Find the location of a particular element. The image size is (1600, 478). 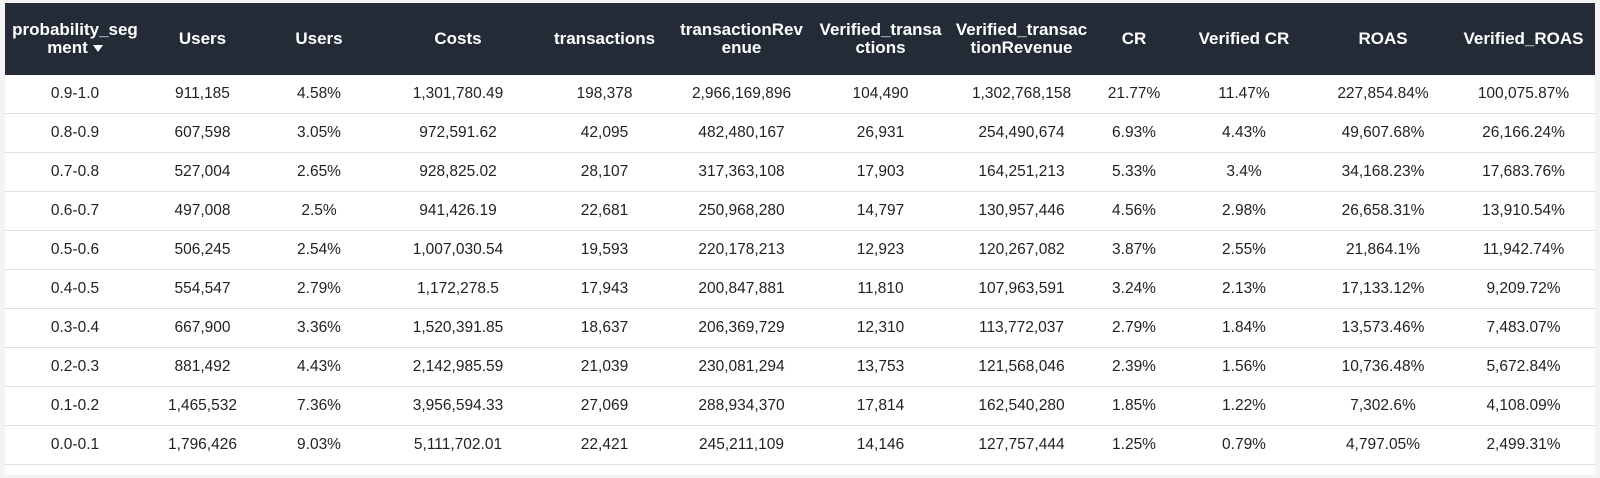

table-cell-costs: 5,111,702.01 is located at coordinates (458, 445).